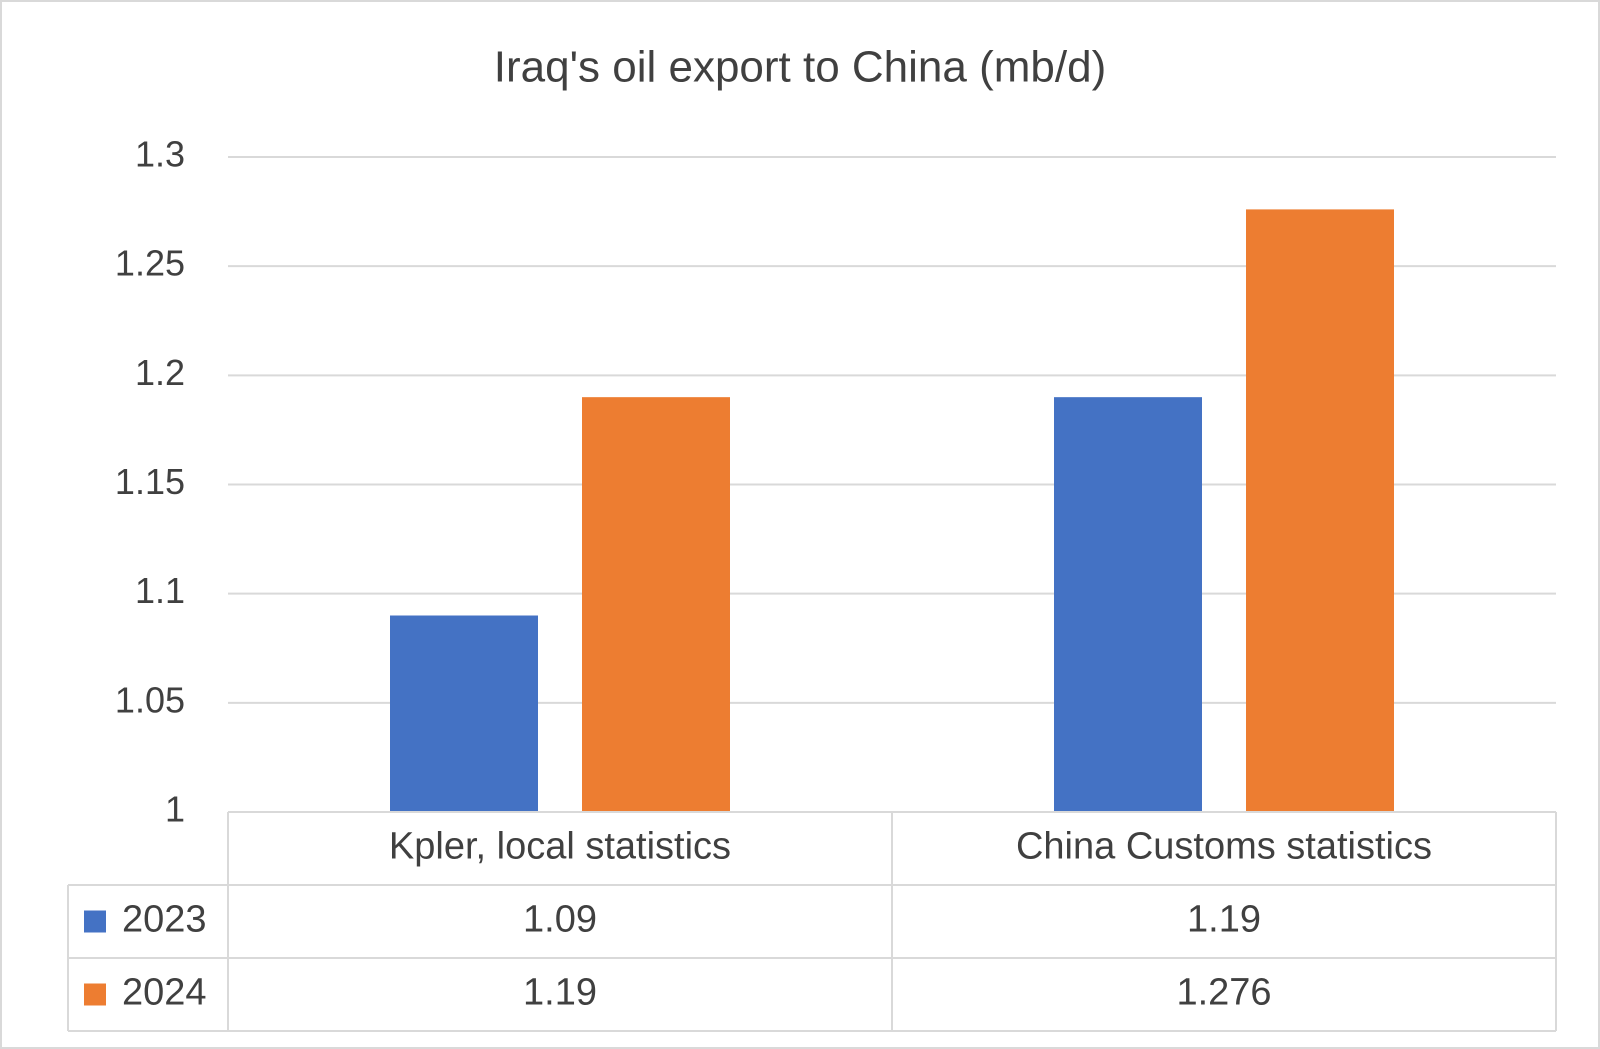  Describe the element at coordinates (160, 590) in the screenshot. I see `y-tick-label: 1.1` at that location.